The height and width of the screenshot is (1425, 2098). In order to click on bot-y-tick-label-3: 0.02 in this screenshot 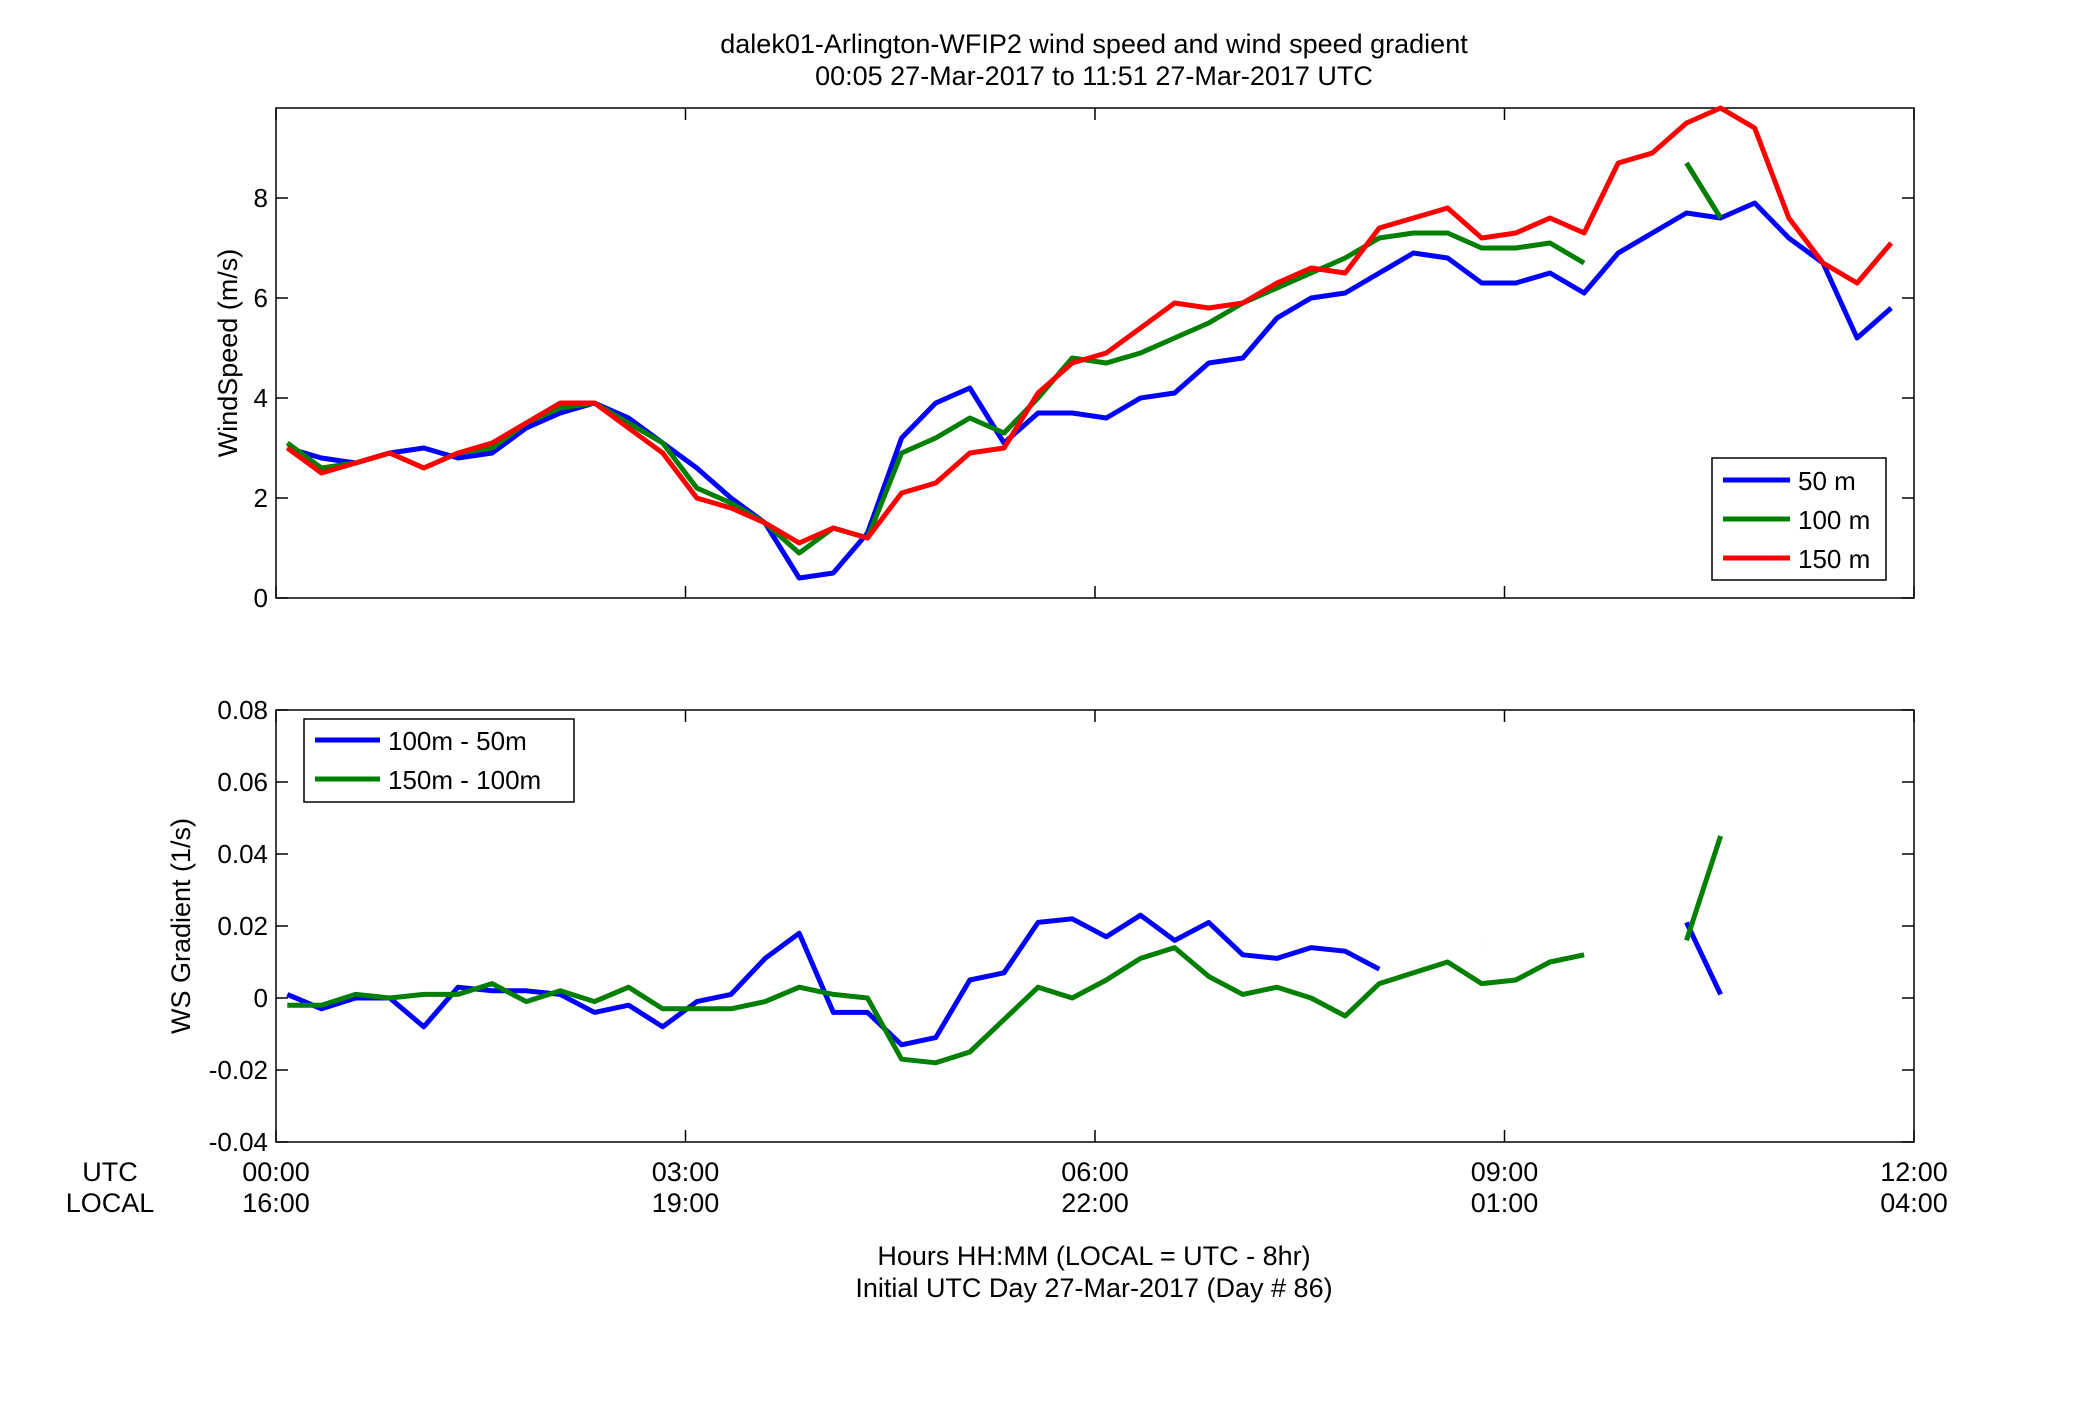, I will do `click(242, 926)`.